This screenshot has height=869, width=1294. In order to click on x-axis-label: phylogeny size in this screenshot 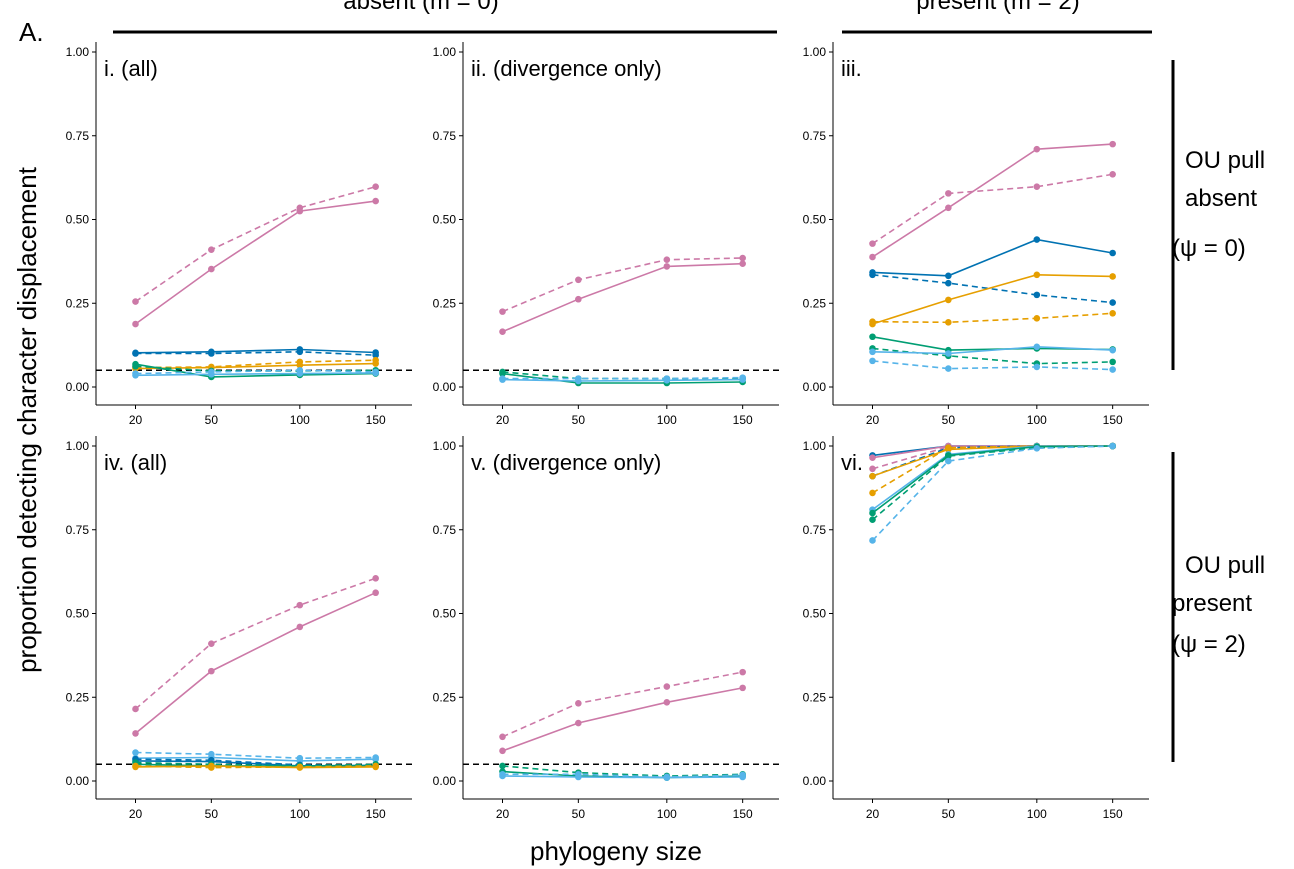, I will do `click(616, 851)`.